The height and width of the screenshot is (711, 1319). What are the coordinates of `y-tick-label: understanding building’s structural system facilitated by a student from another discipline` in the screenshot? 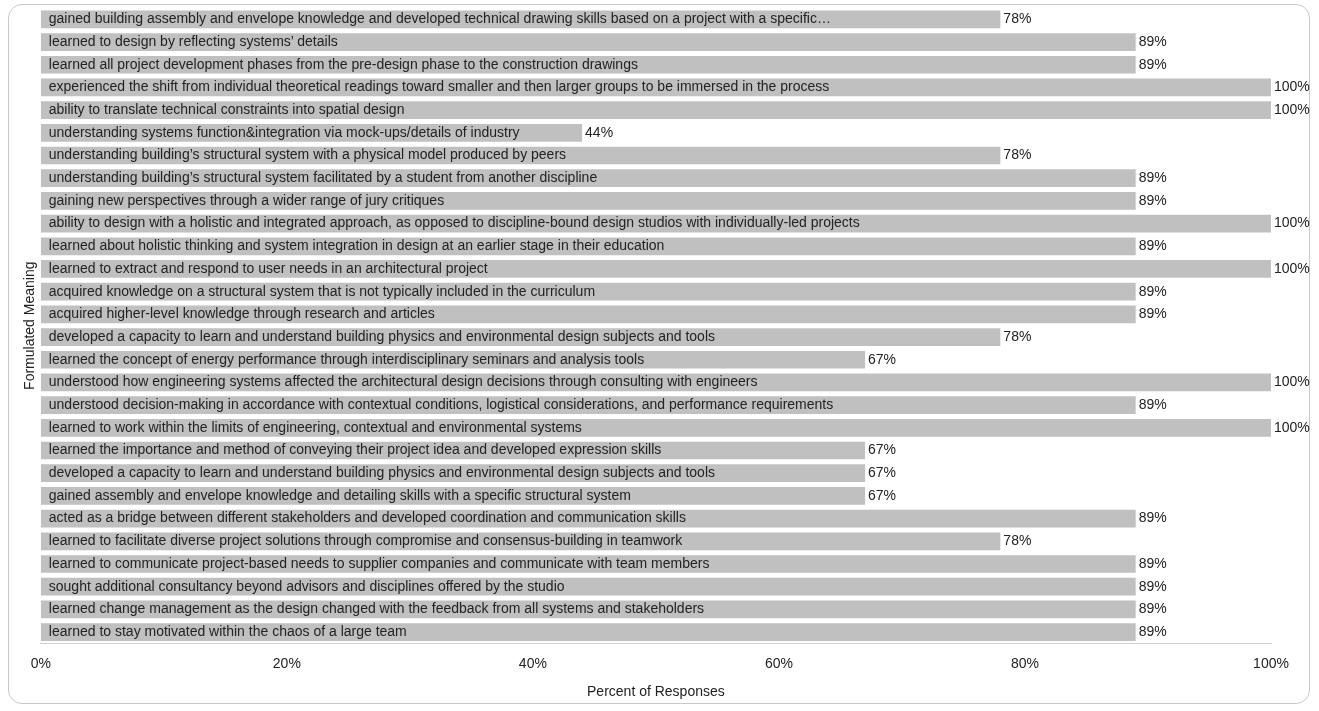 It's located at (323, 177).